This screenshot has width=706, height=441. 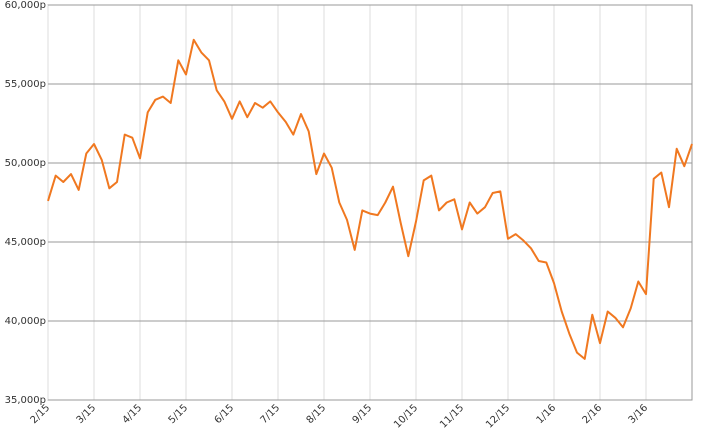 I want to click on y-tick-label: 35,000p, so click(x=25, y=400).